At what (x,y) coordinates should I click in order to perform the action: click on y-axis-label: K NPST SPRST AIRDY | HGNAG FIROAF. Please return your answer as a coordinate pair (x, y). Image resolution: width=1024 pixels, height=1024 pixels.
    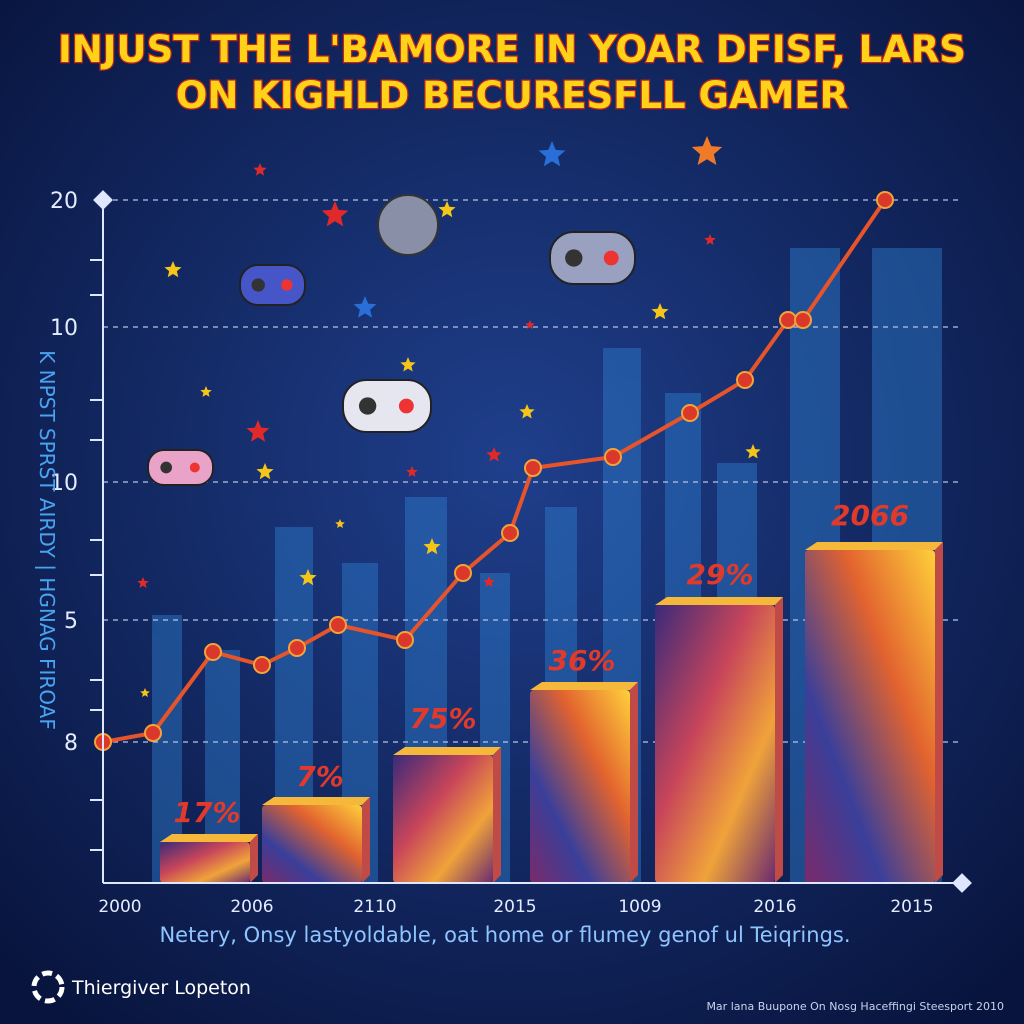
    Looking at the image, I should click on (47, 540).